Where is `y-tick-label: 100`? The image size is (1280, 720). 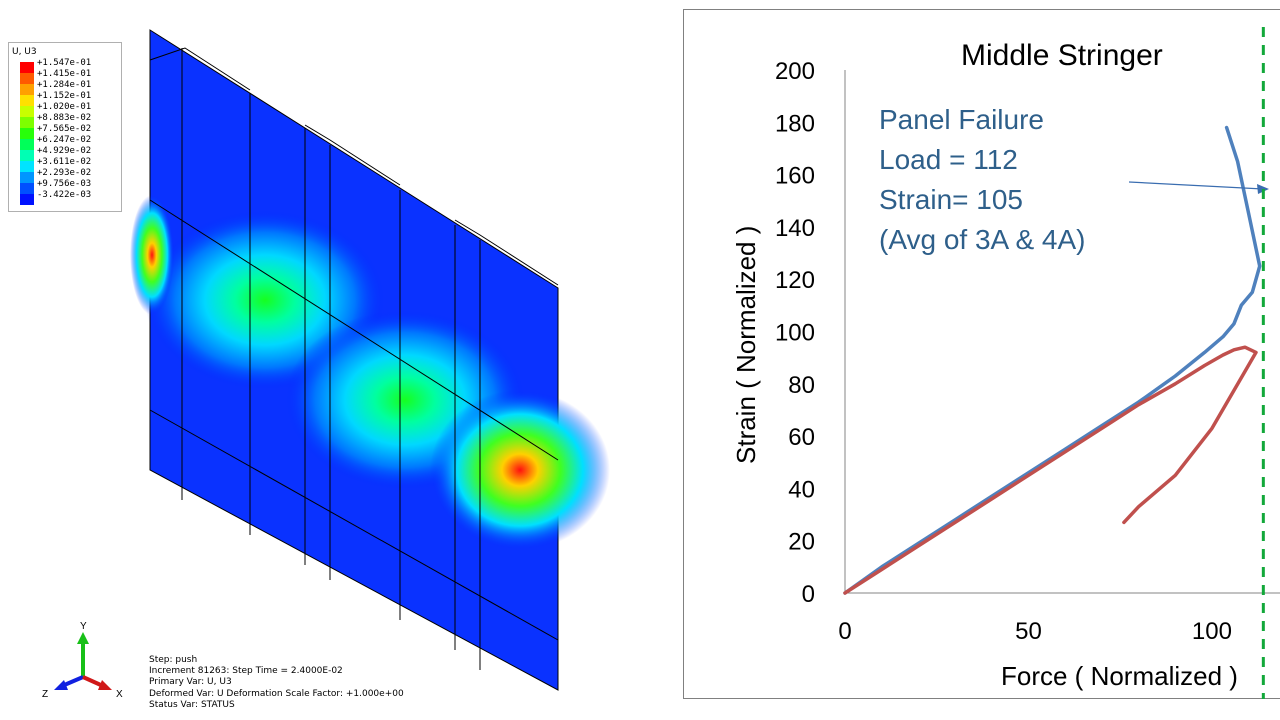
y-tick-label: 100 is located at coordinates (795, 333).